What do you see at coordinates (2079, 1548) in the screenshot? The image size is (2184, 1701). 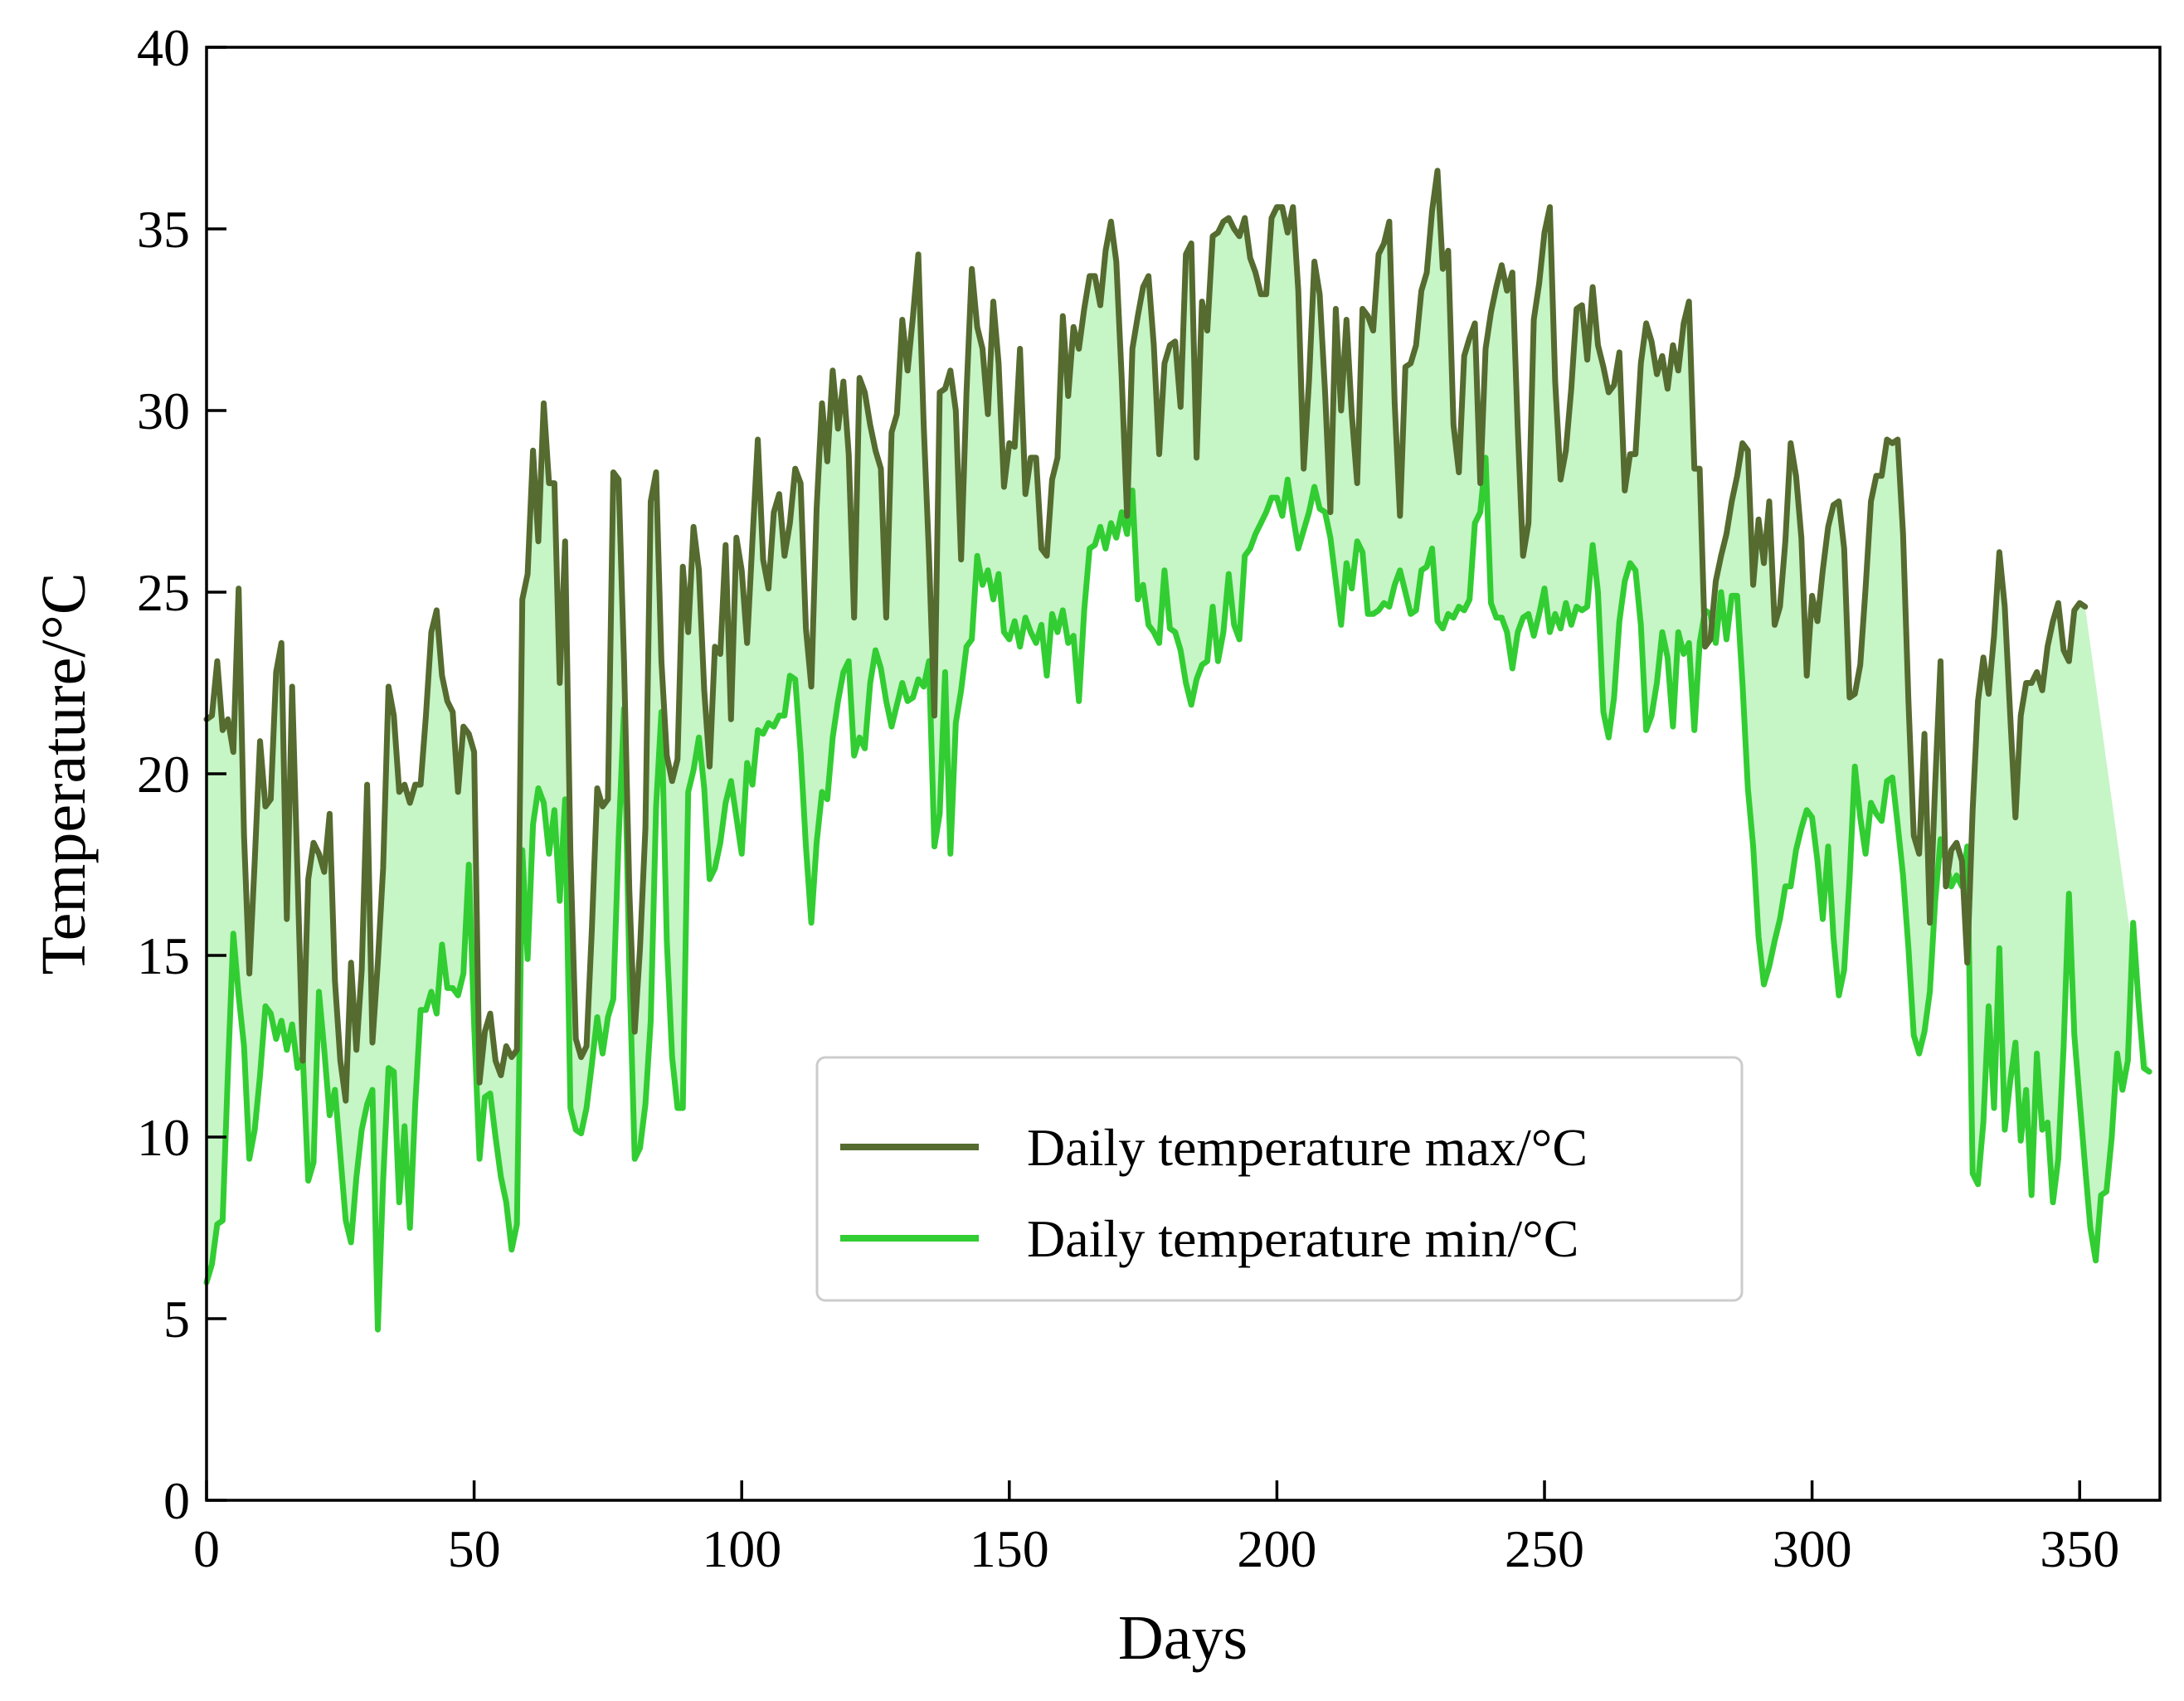 I see `x-tick-label: 350` at bounding box center [2079, 1548].